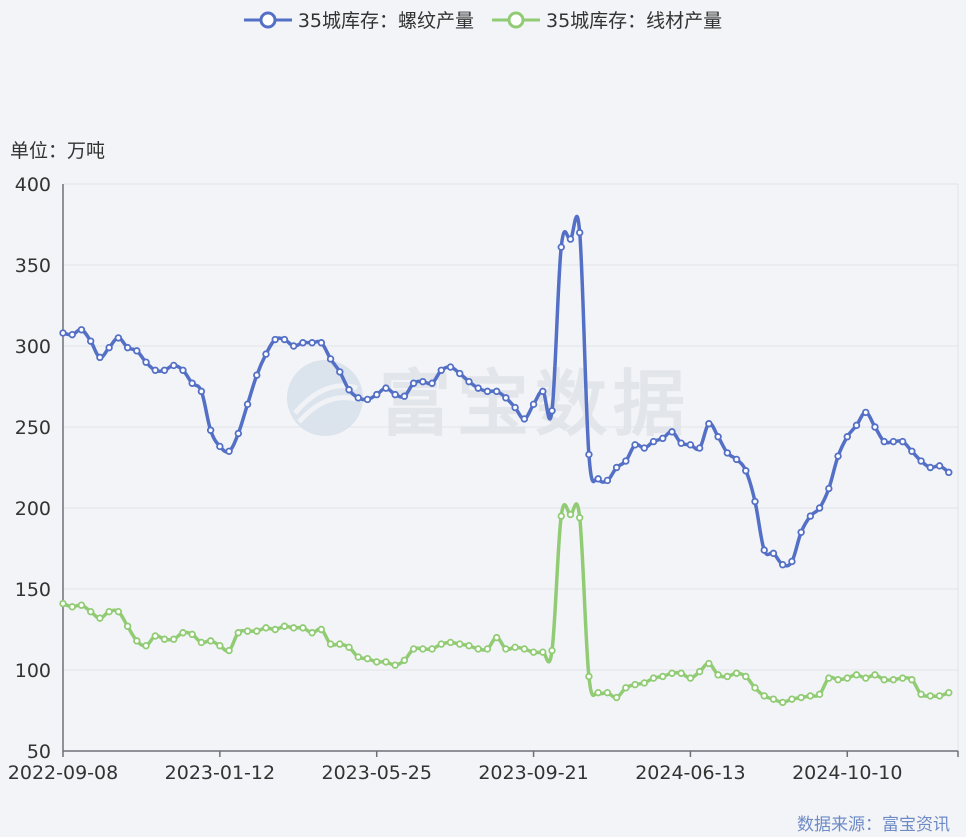  Describe the element at coordinates (634, 21) in the screenshot. I see `legend-label-wire-rod: 35城库存：线材产量` at that location.